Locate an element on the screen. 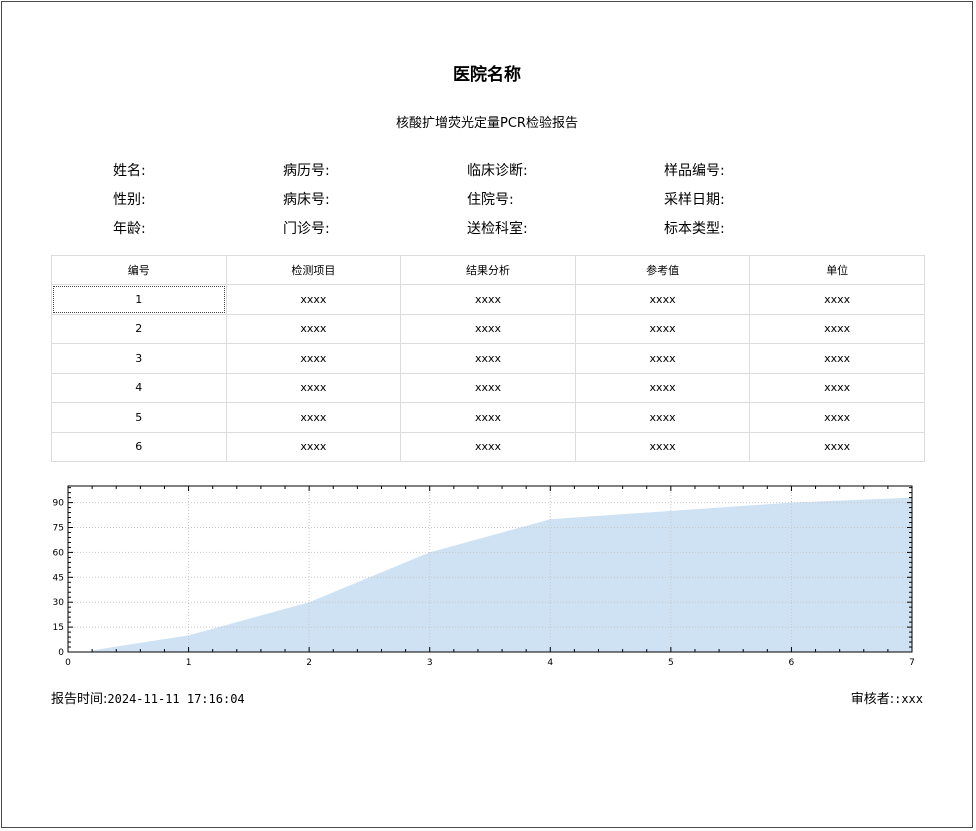 The image size is (976, 831). y-tick-label: 15 is located at coordinates (58, 628).